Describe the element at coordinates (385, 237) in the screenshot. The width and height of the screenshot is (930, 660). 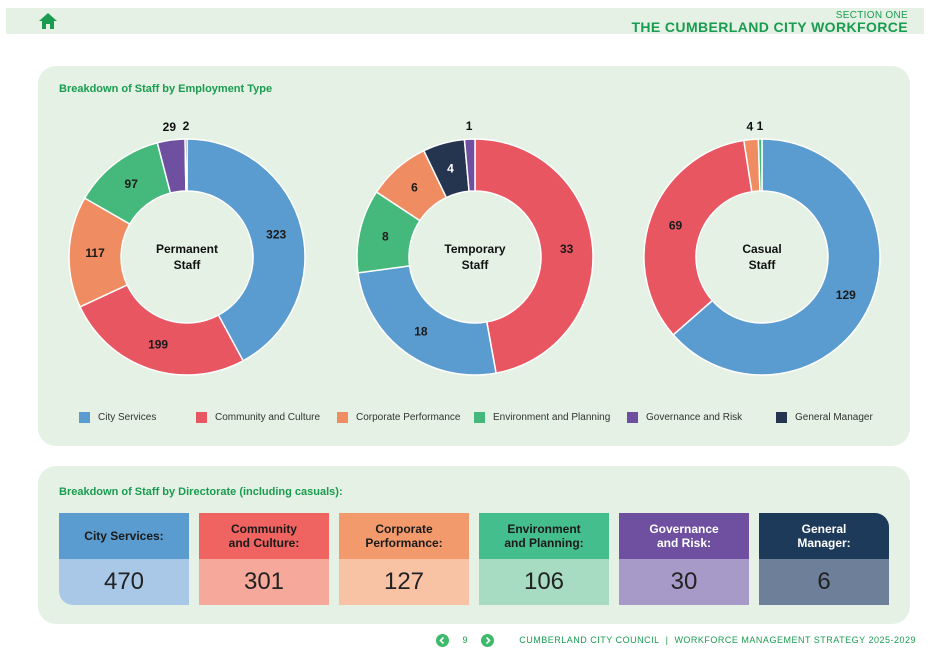
I see `slice-label-temporary-staff-environment-and-planning: 8` at that location.